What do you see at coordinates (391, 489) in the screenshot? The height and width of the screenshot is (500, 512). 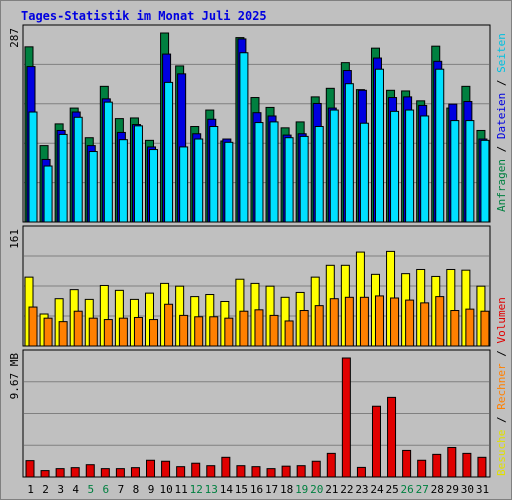 I see `day-label: 25` at bounding box center [391, 489].